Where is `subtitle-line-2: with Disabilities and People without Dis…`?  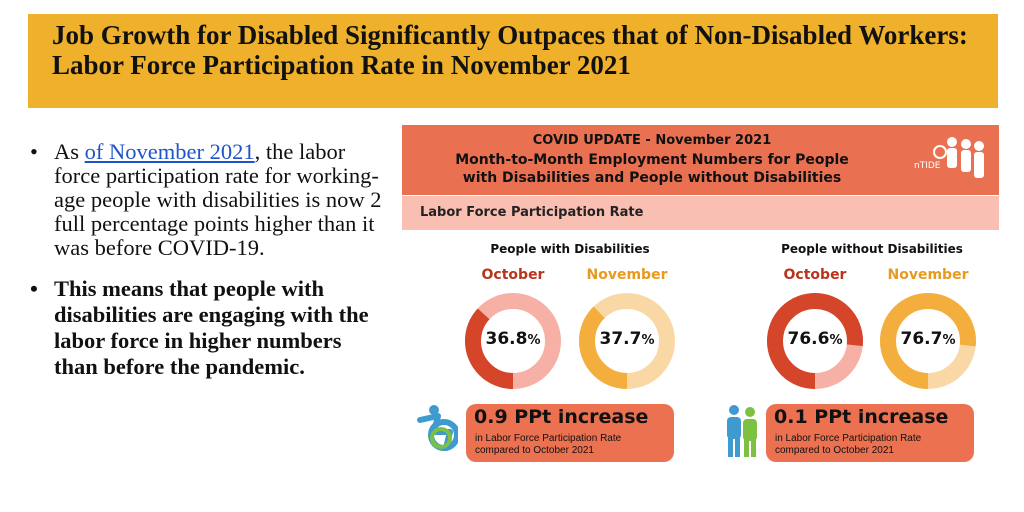 subtitle-line-2: with Disabilities and People without Dis… is located at coordinates (652, 178).